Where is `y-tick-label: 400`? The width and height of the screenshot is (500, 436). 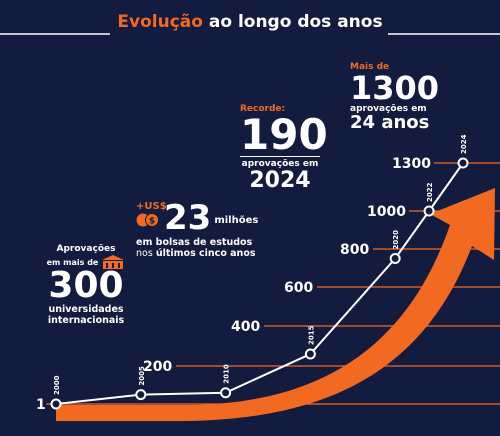
y-tick-label: 400 is located at coordinates (245, 327).